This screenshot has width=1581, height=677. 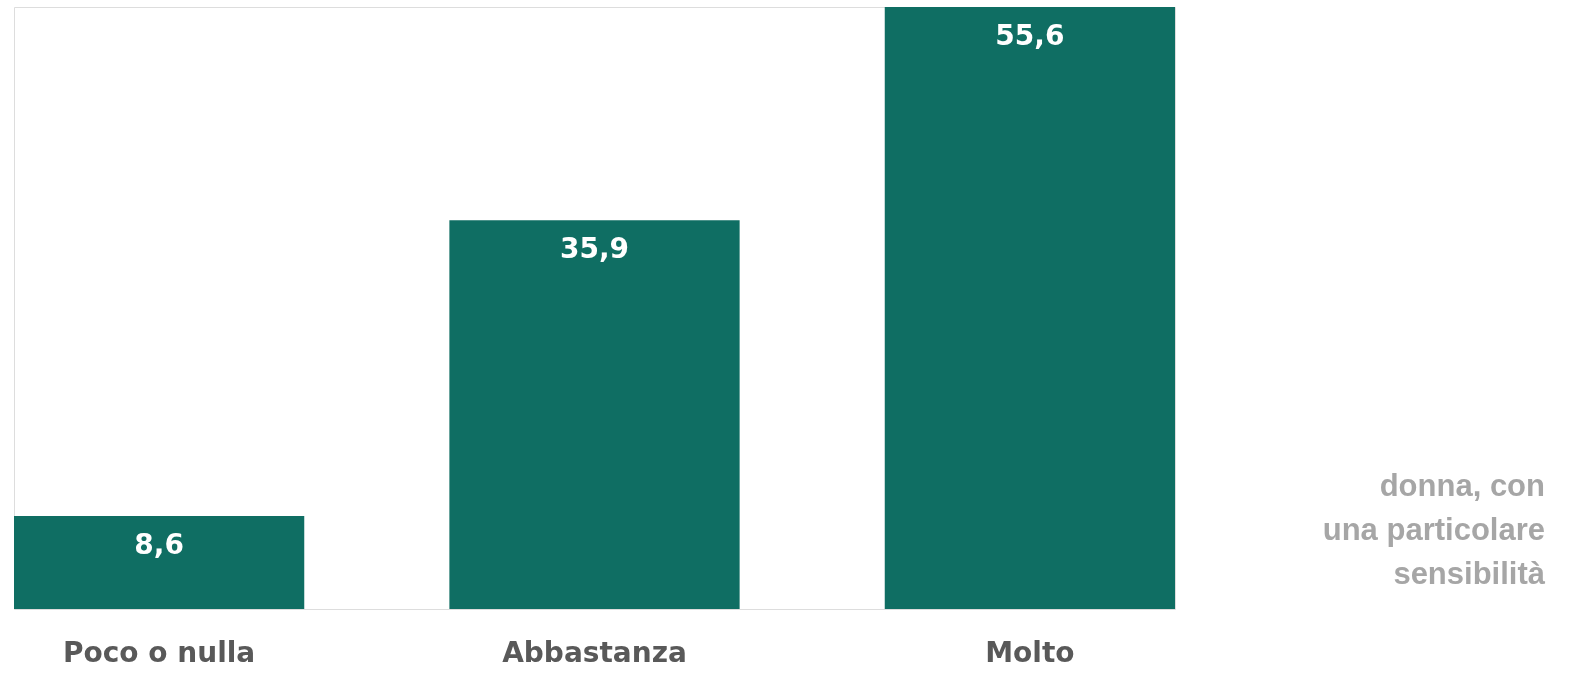 I want to click on data-label: 55,6, so click(x=1030, y=35).